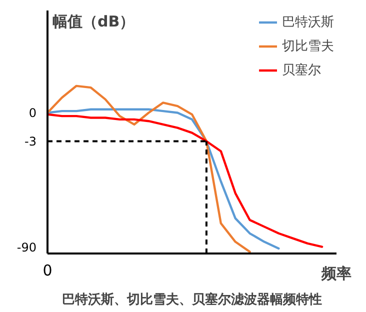 This screenshot has width=366, height=312. Describe the element at coordinates (308, 46) in the screenshot. I see `legend-label: 切比雪夫` at that location.